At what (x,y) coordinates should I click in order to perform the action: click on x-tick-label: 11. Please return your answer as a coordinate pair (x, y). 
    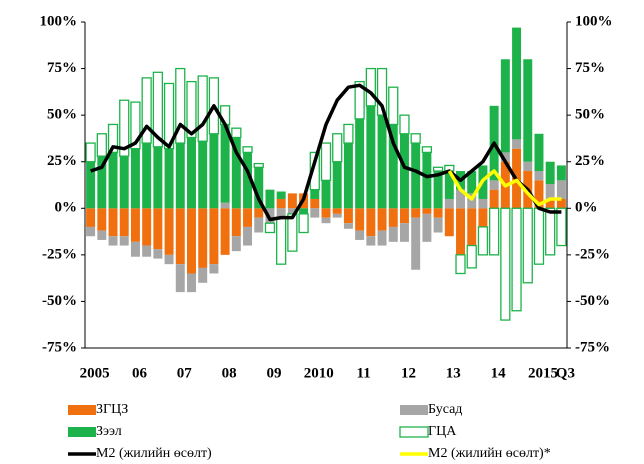
    Looking at the image, I should click on (364, 373).